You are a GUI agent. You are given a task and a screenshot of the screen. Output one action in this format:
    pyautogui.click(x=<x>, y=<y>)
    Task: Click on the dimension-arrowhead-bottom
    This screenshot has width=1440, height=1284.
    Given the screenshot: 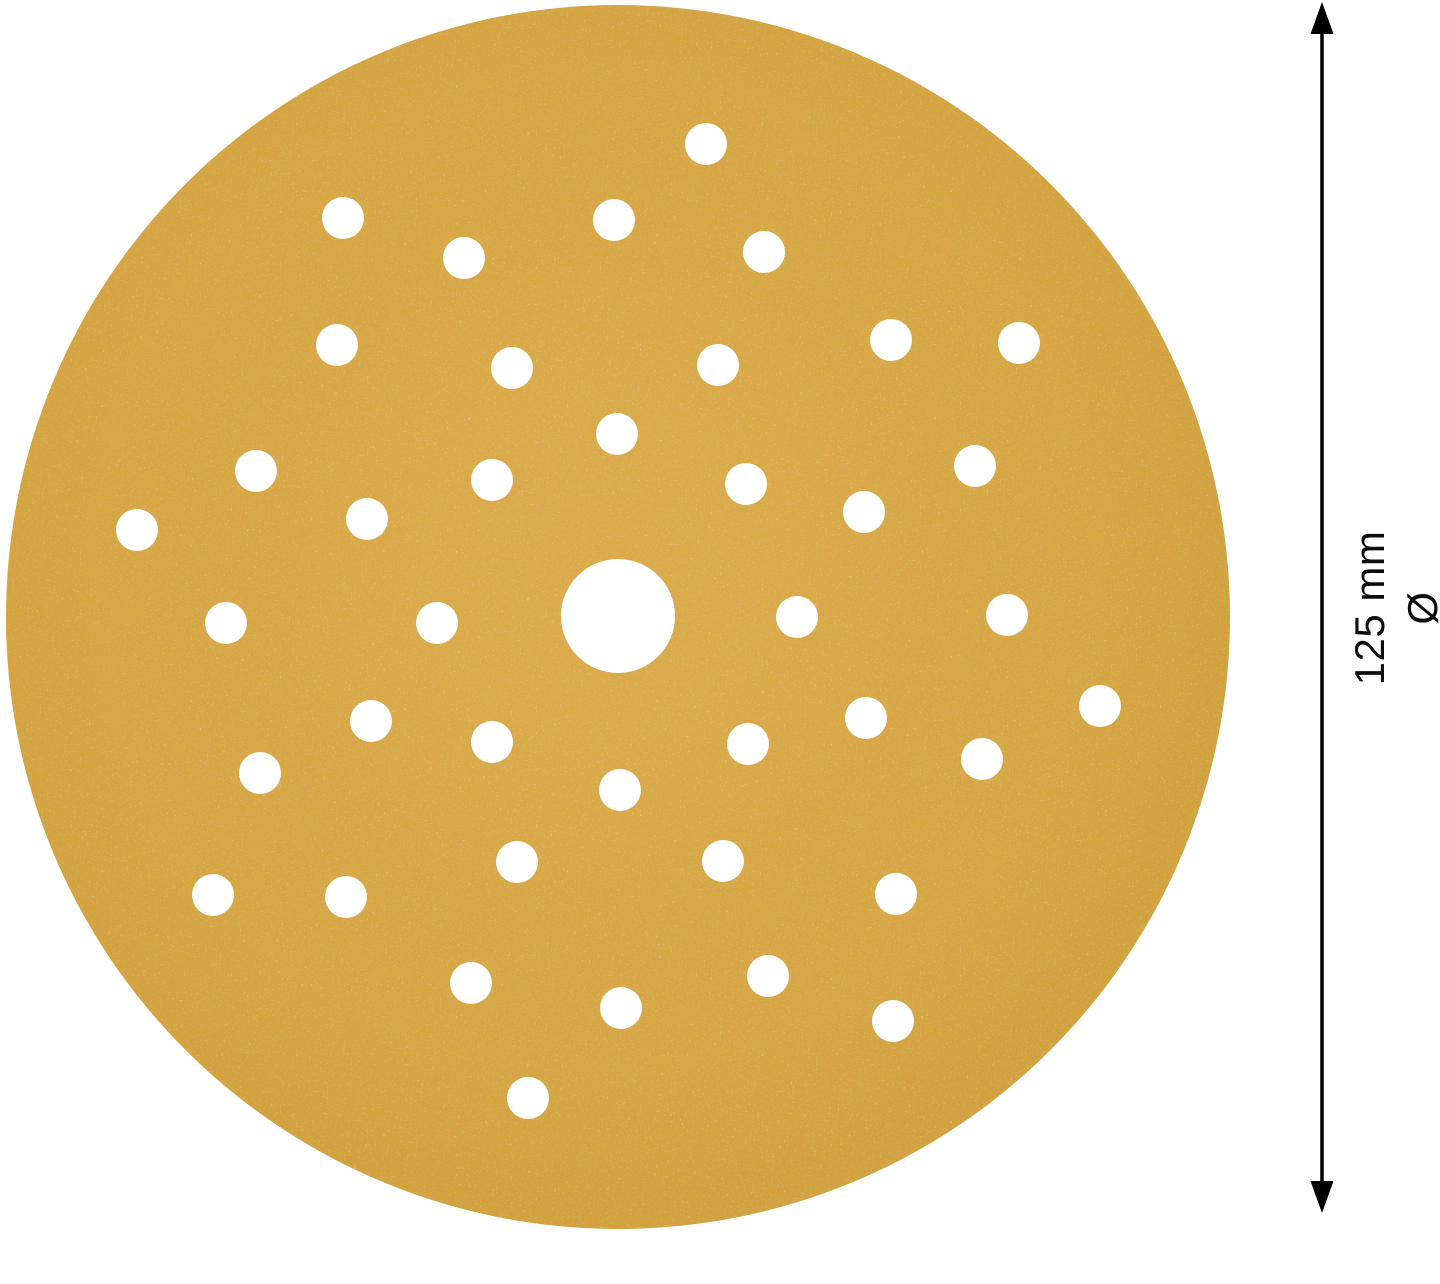 What is the action you would take?
    pyautogui.click(x=1322, y=1197)
    